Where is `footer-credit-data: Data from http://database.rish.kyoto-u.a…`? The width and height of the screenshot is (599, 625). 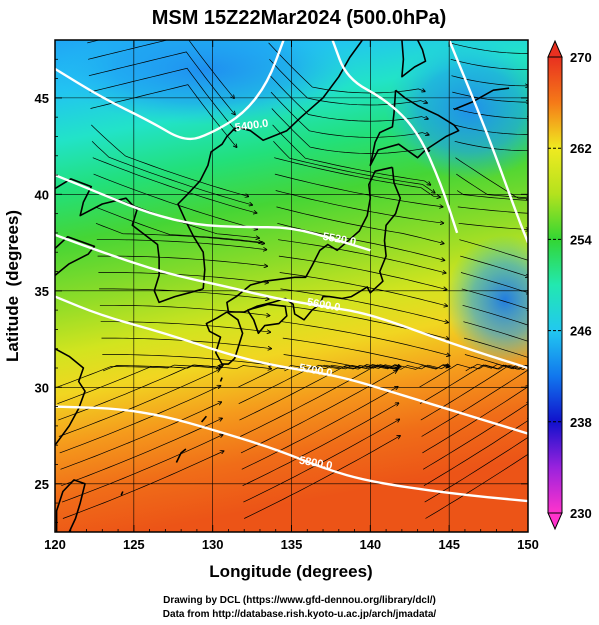
footer-credit-data: Data from http://database.rish.kyoto-u.a… is located at coordinates (299, 614).